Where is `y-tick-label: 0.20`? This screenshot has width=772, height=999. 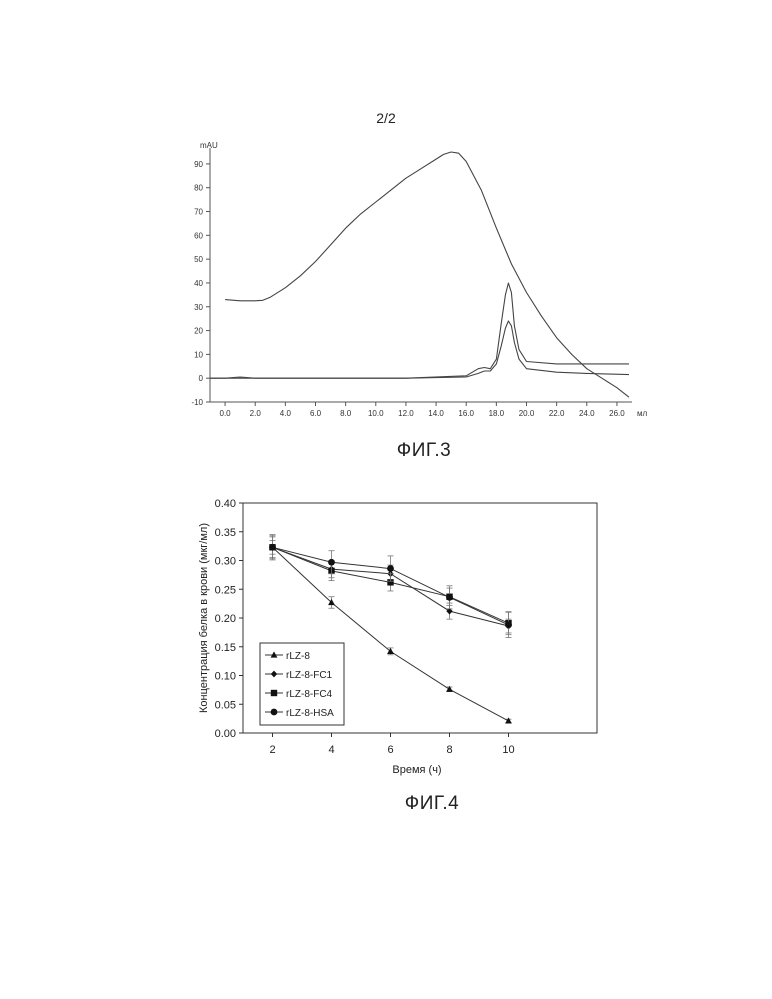 y-tick-label: 0.20 is located at coordinates (225, 619).